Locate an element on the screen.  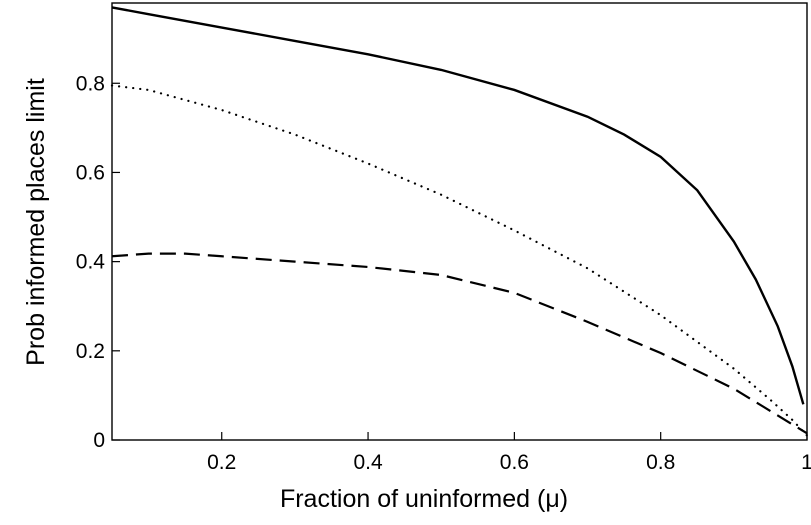
y-tick-label: 0.4 is located at coordinates (91, 262).